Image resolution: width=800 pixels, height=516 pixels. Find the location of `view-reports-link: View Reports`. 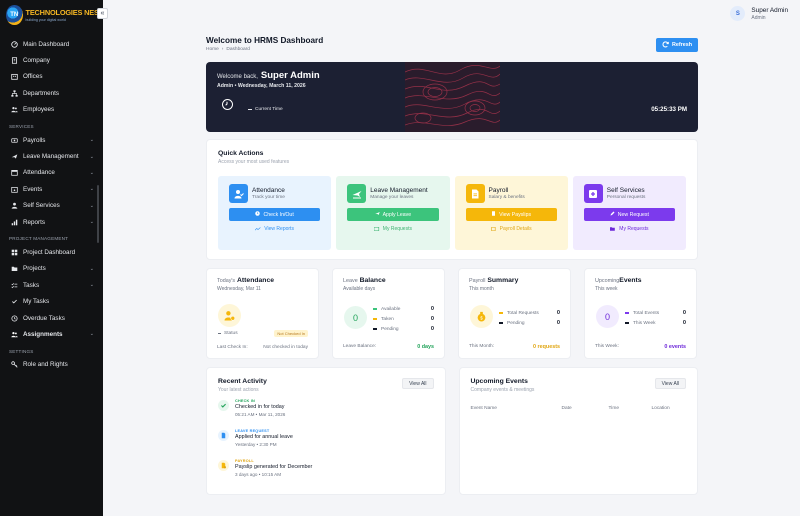

view-reports-link: View Reports is located at coordinates (274, 229).